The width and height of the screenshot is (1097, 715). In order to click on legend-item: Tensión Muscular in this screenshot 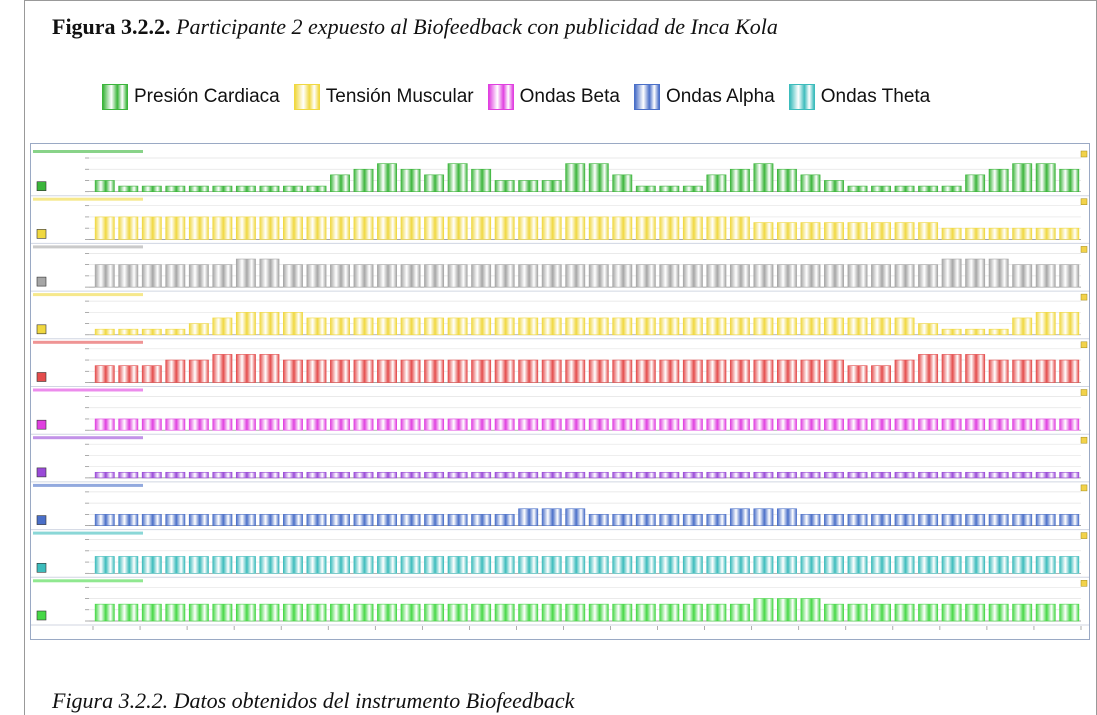, I will do `click(383, 97)`.